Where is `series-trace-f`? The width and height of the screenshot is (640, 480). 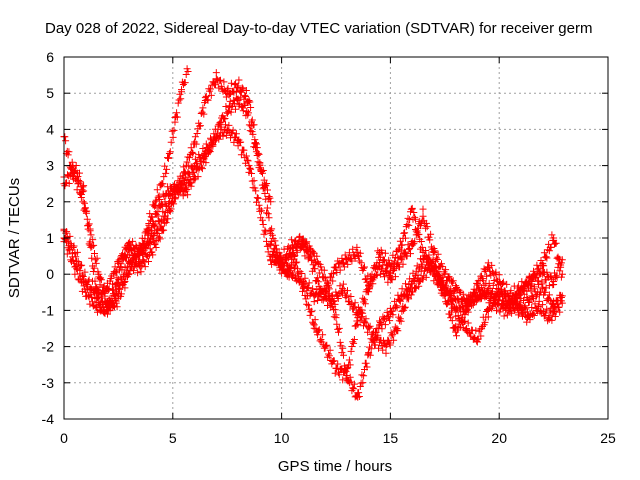 series-trace-f is located at coordinates (419, 294).